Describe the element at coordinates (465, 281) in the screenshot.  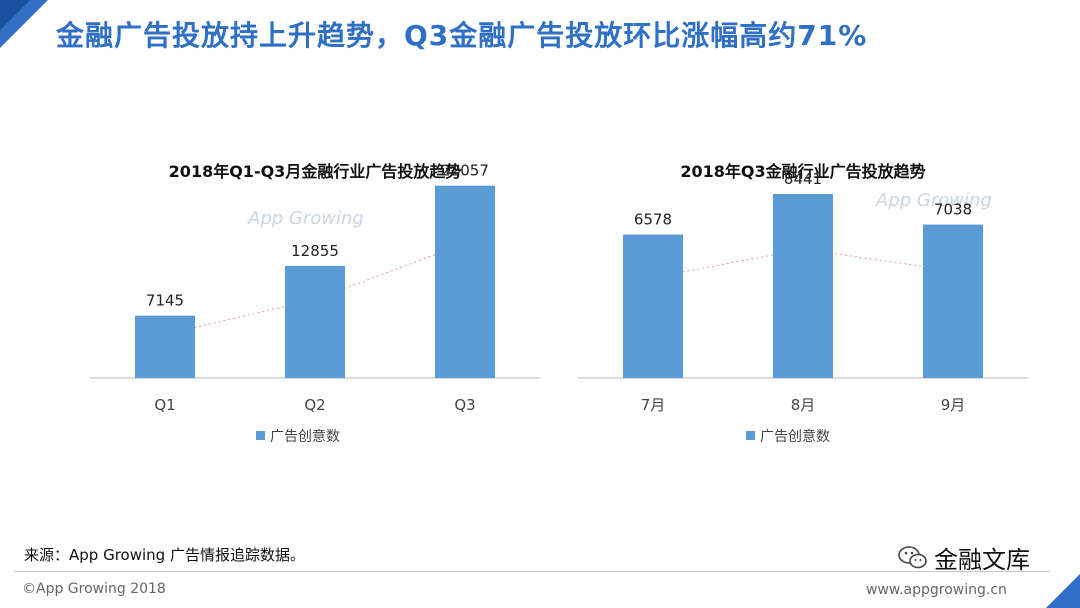
I see `chart-1-bar-Q3` at that location.